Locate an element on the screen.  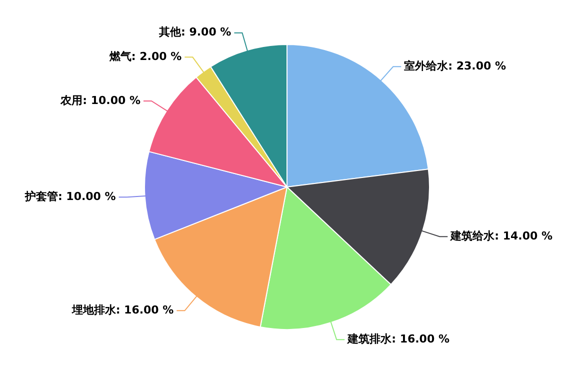
slice-label: 建筑排水: 16.00 % is located at coordinates (398, 339).